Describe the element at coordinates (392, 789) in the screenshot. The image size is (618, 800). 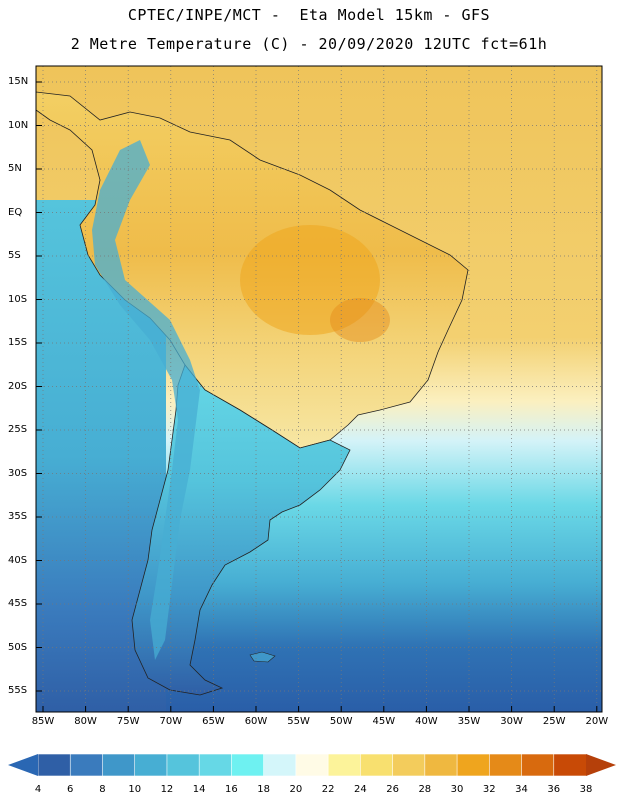
I see `colorbar-label: 26` at that location.